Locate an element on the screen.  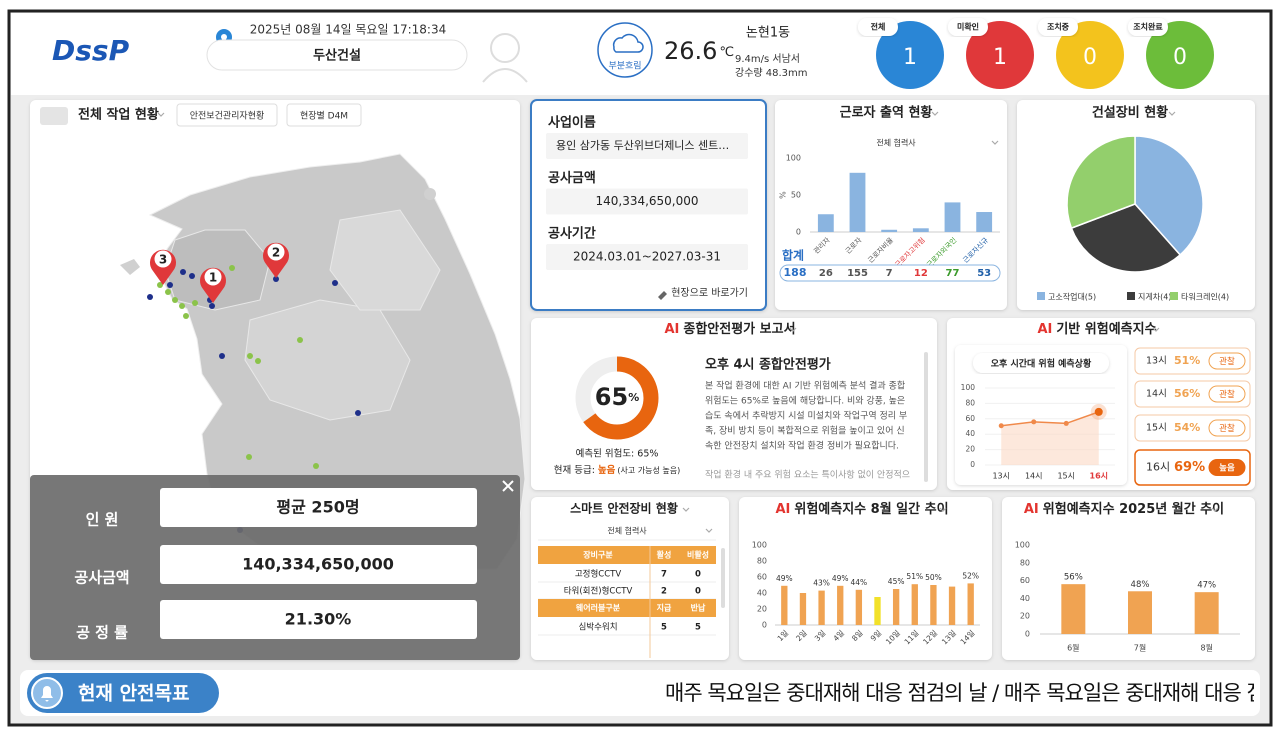
panel-title: 전체 작업 현황 is located at coordinates (118, 115).